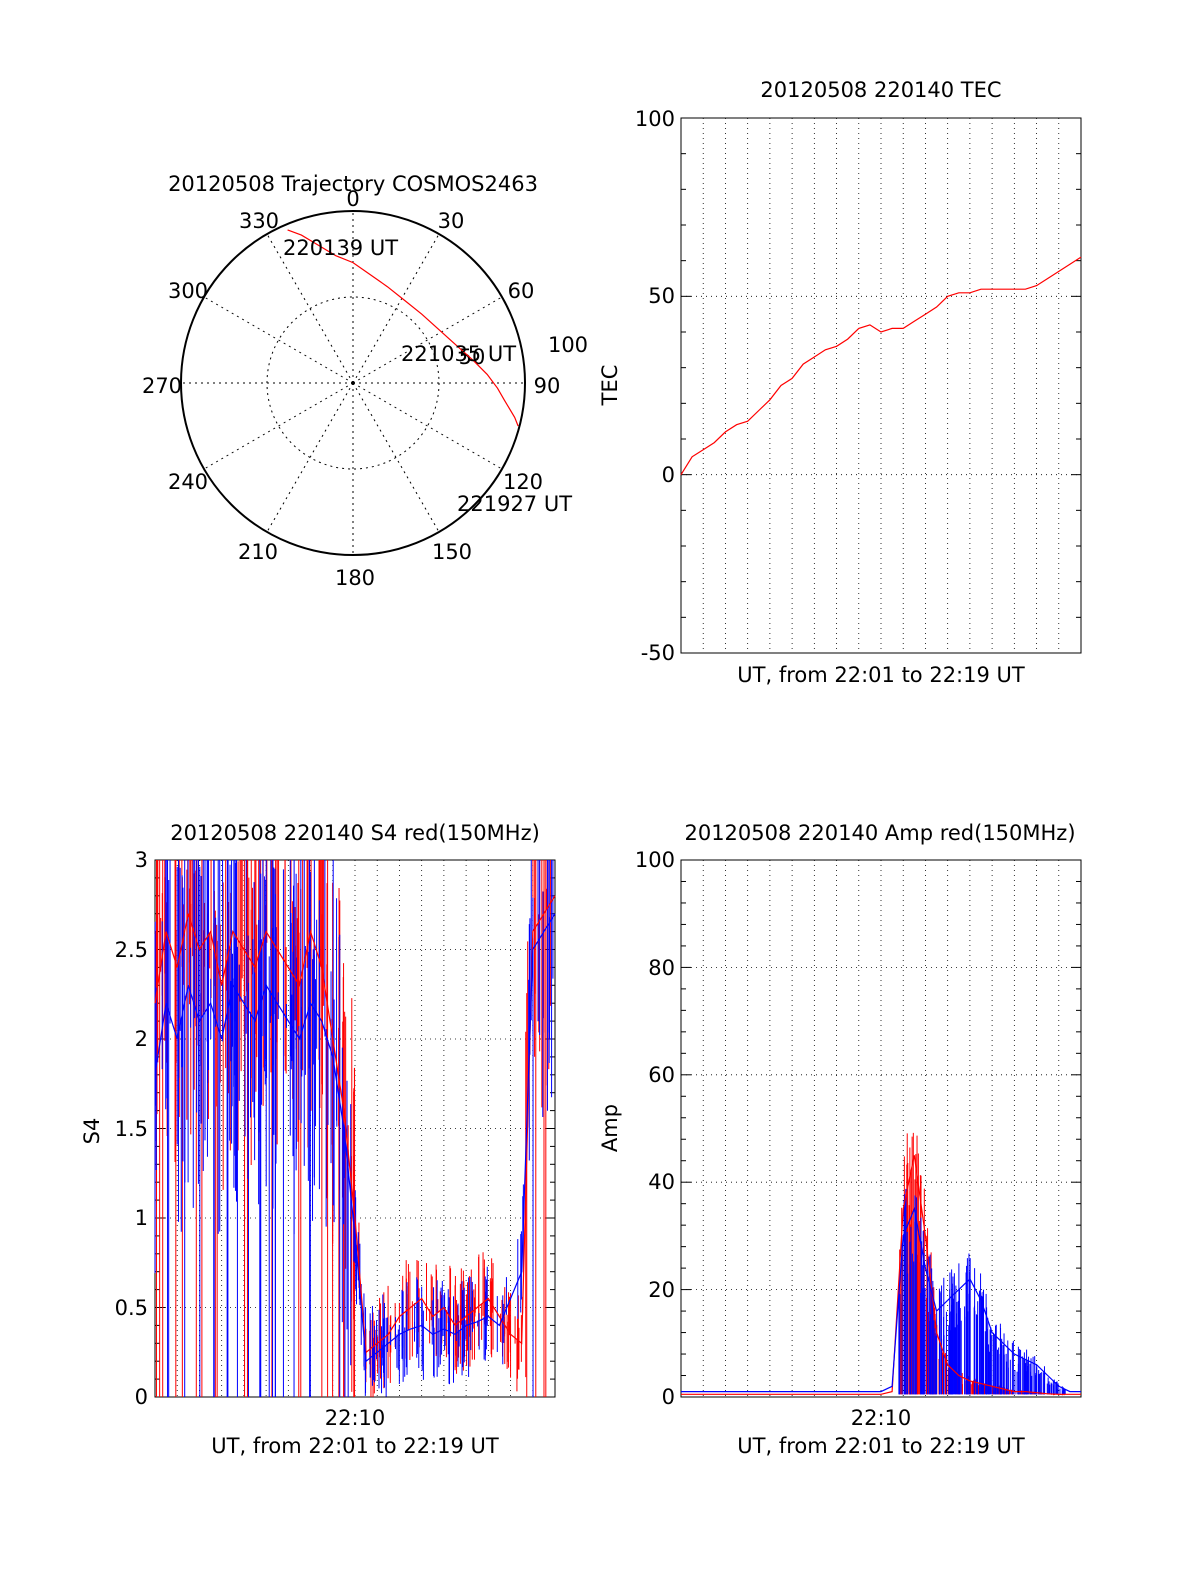 The image size is (1200, 1575). I want to click on s4-ytick: 2.5, so click(131, 950).